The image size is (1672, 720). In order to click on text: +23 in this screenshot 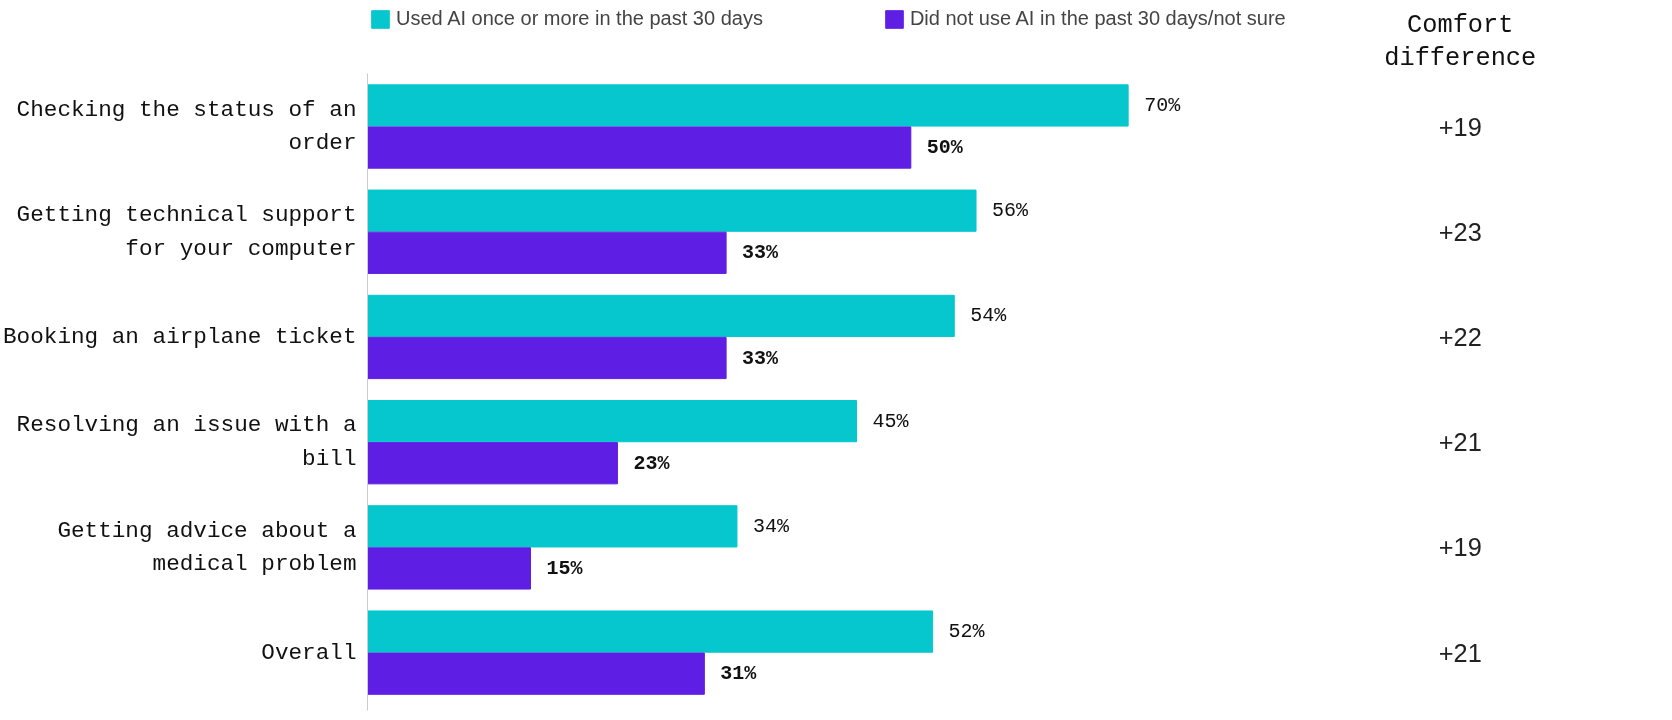, I will do `click(1460, 231)`.